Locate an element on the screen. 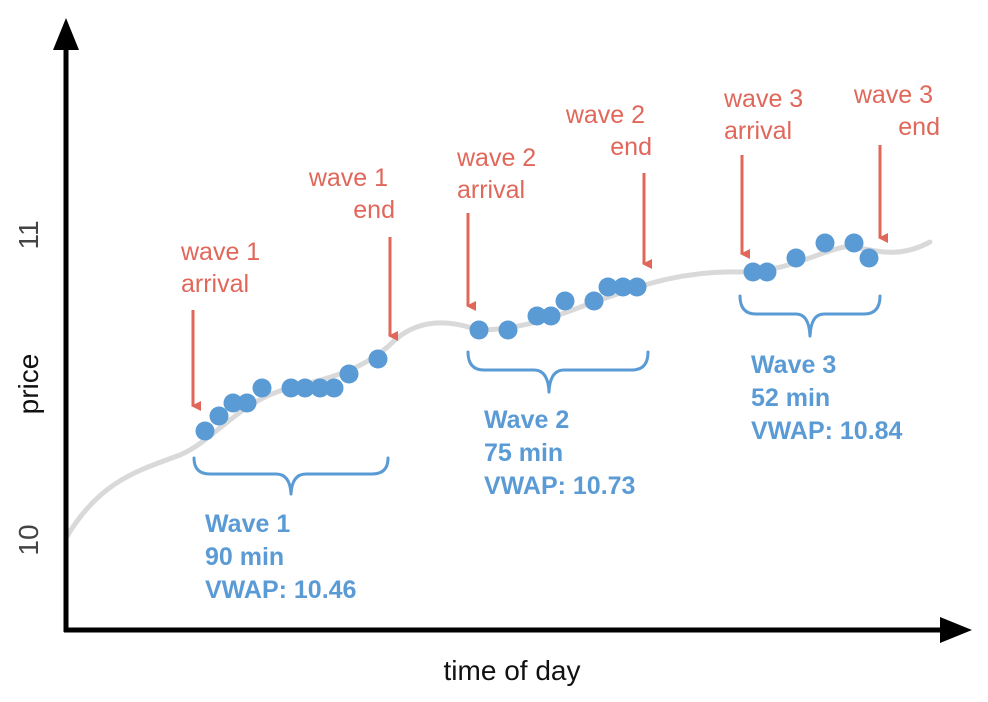 This screenshot has height=702, width=988. x-axis-arrowhead is located at coordinates (956, 630).